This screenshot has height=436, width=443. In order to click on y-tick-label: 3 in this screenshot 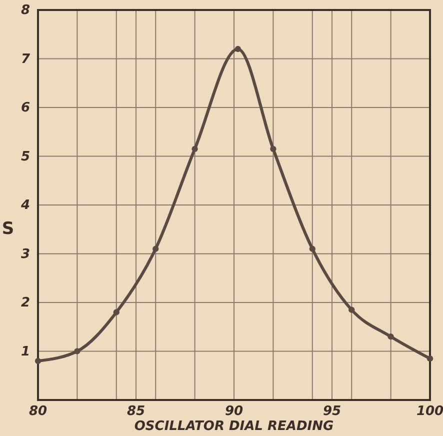, I will do `click(25, 254)`.